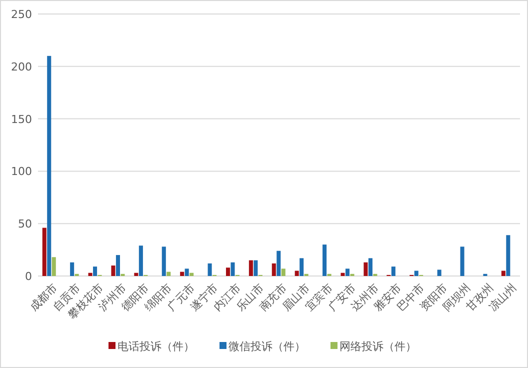  What do you see at coordinates (25, 224) in the screenshot?
I see `y-tick-label: 50` at bounding box center [25, 224].